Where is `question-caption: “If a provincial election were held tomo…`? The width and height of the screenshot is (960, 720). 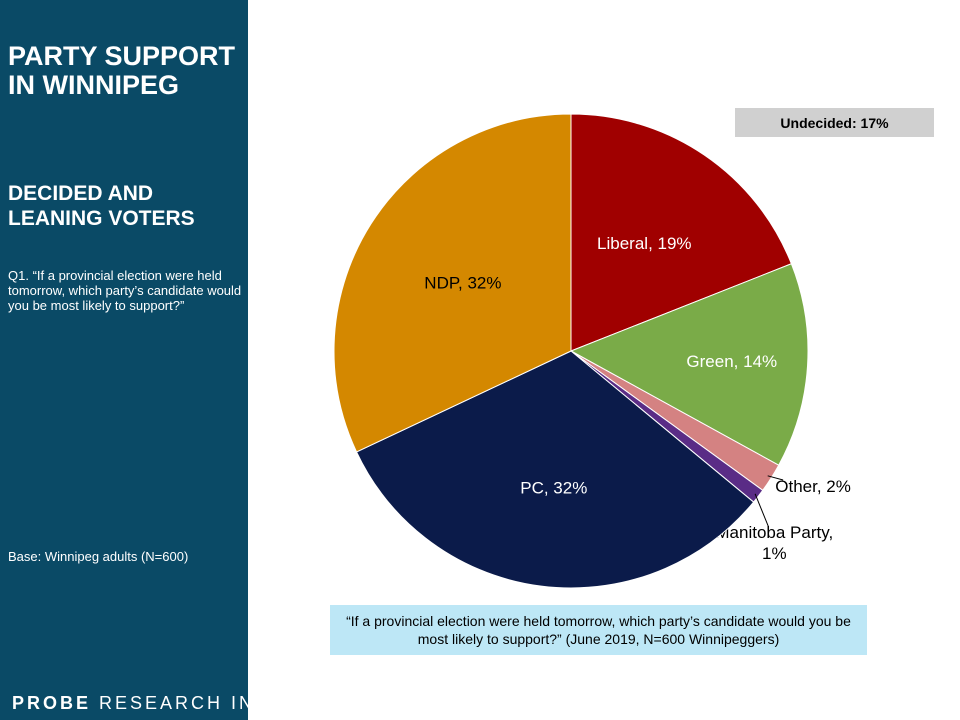
question-caption: “If a provincial election were held tomo… is located at coordinates (598, 630).